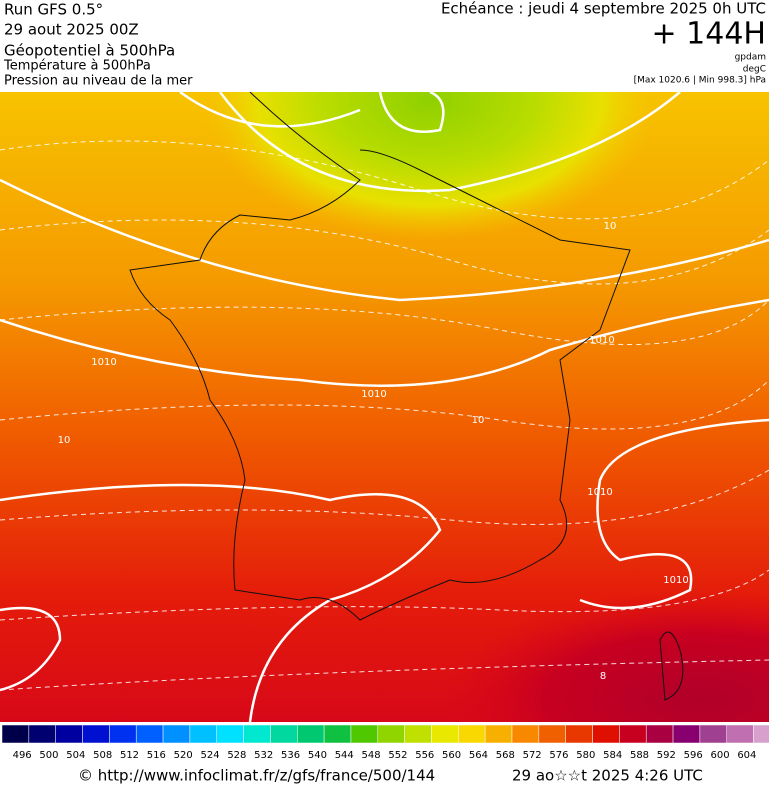 The width and height of the screenshot is (769, 790). What do you see at coordinates (505, 755) in the screenshot?
I see `scale-label: 568` at bounding box center [505, 755].